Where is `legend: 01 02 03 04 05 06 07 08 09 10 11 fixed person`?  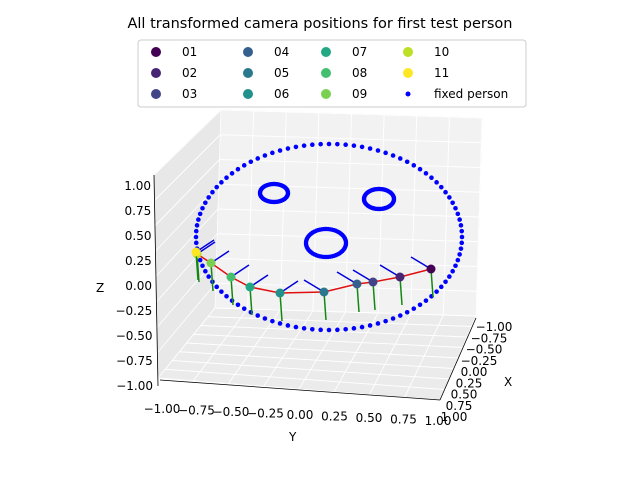 legend: 01 02 03 04 05 06 07 08 09 10 11 fixed person is located at coordinates (332, 73).